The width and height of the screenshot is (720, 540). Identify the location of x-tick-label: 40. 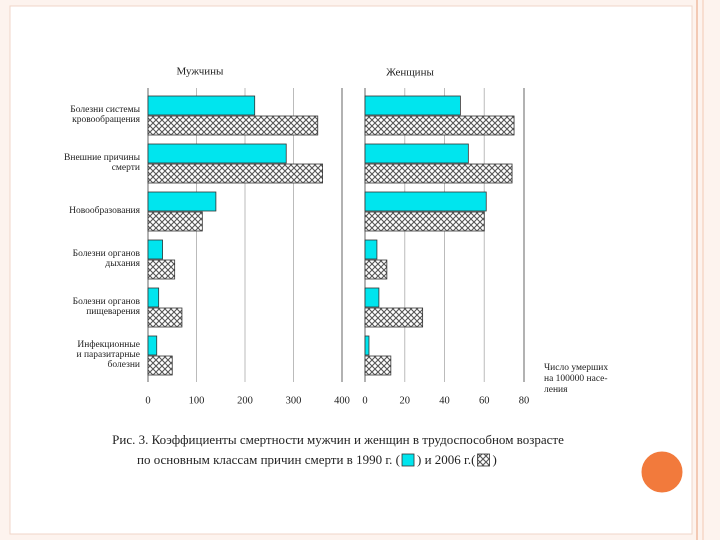
(444, 400).